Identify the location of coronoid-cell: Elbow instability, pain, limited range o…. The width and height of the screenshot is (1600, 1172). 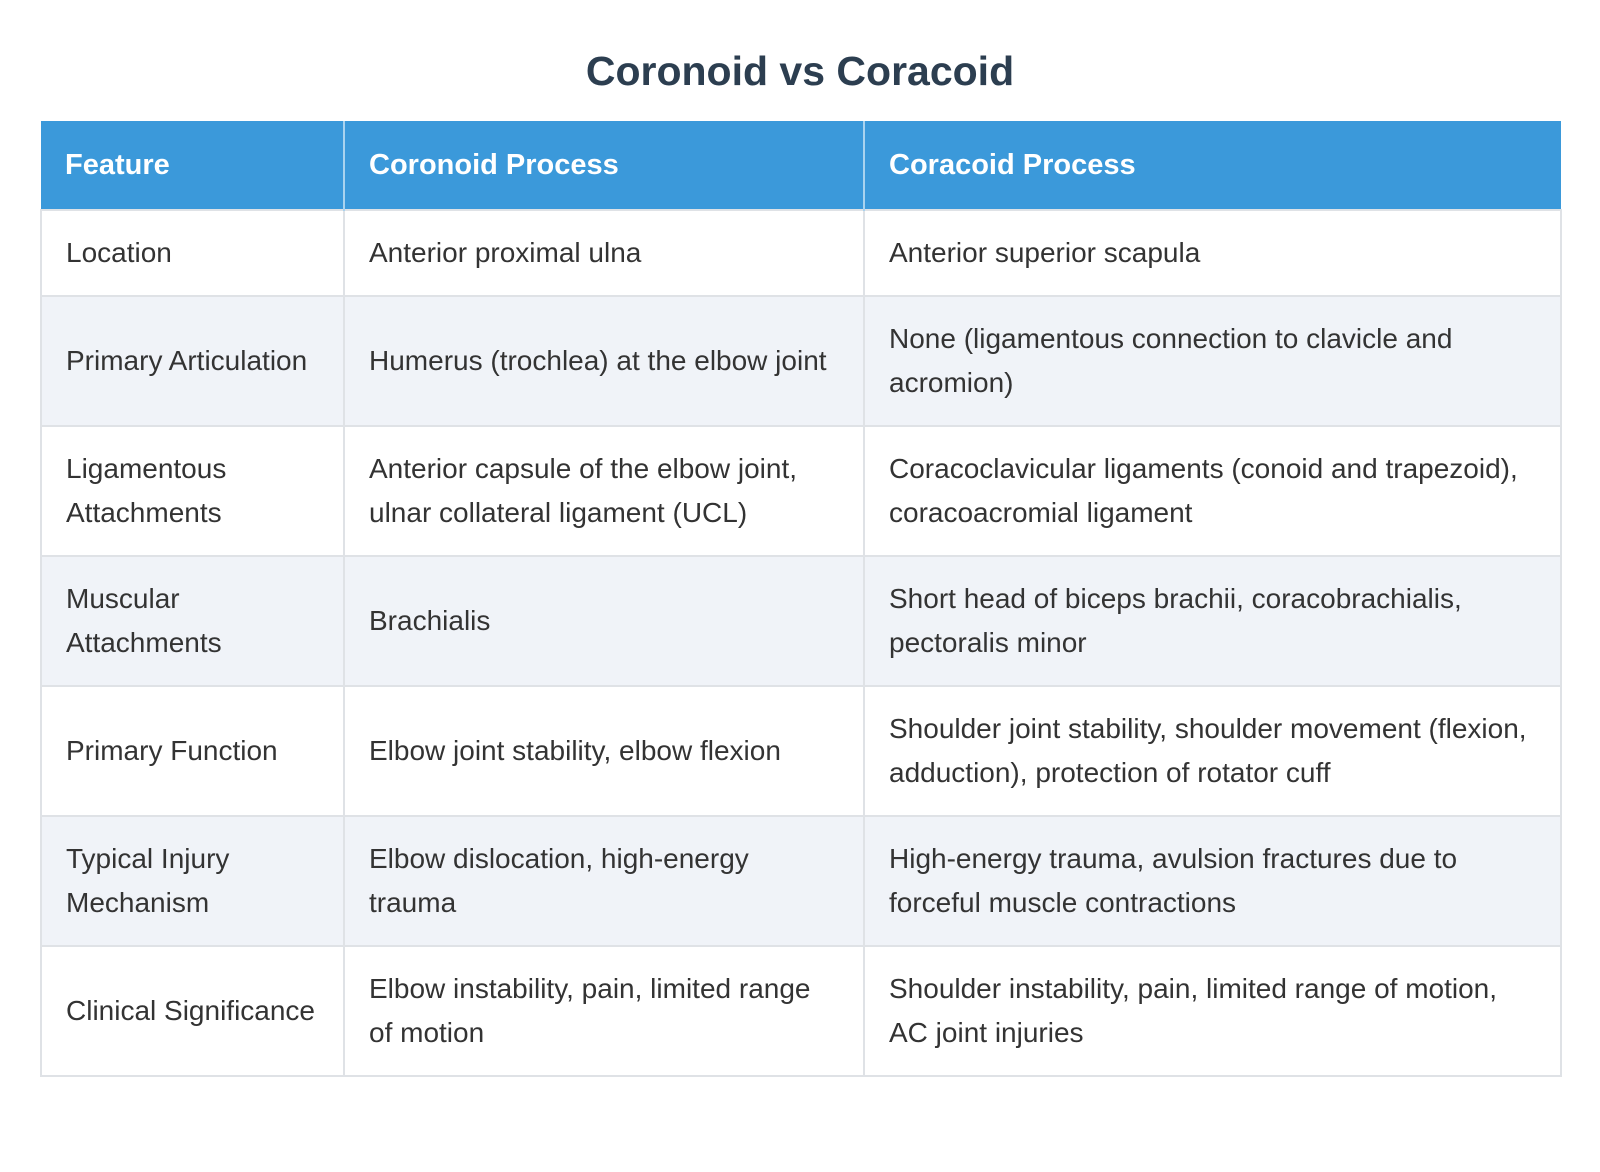
(604, 1011).